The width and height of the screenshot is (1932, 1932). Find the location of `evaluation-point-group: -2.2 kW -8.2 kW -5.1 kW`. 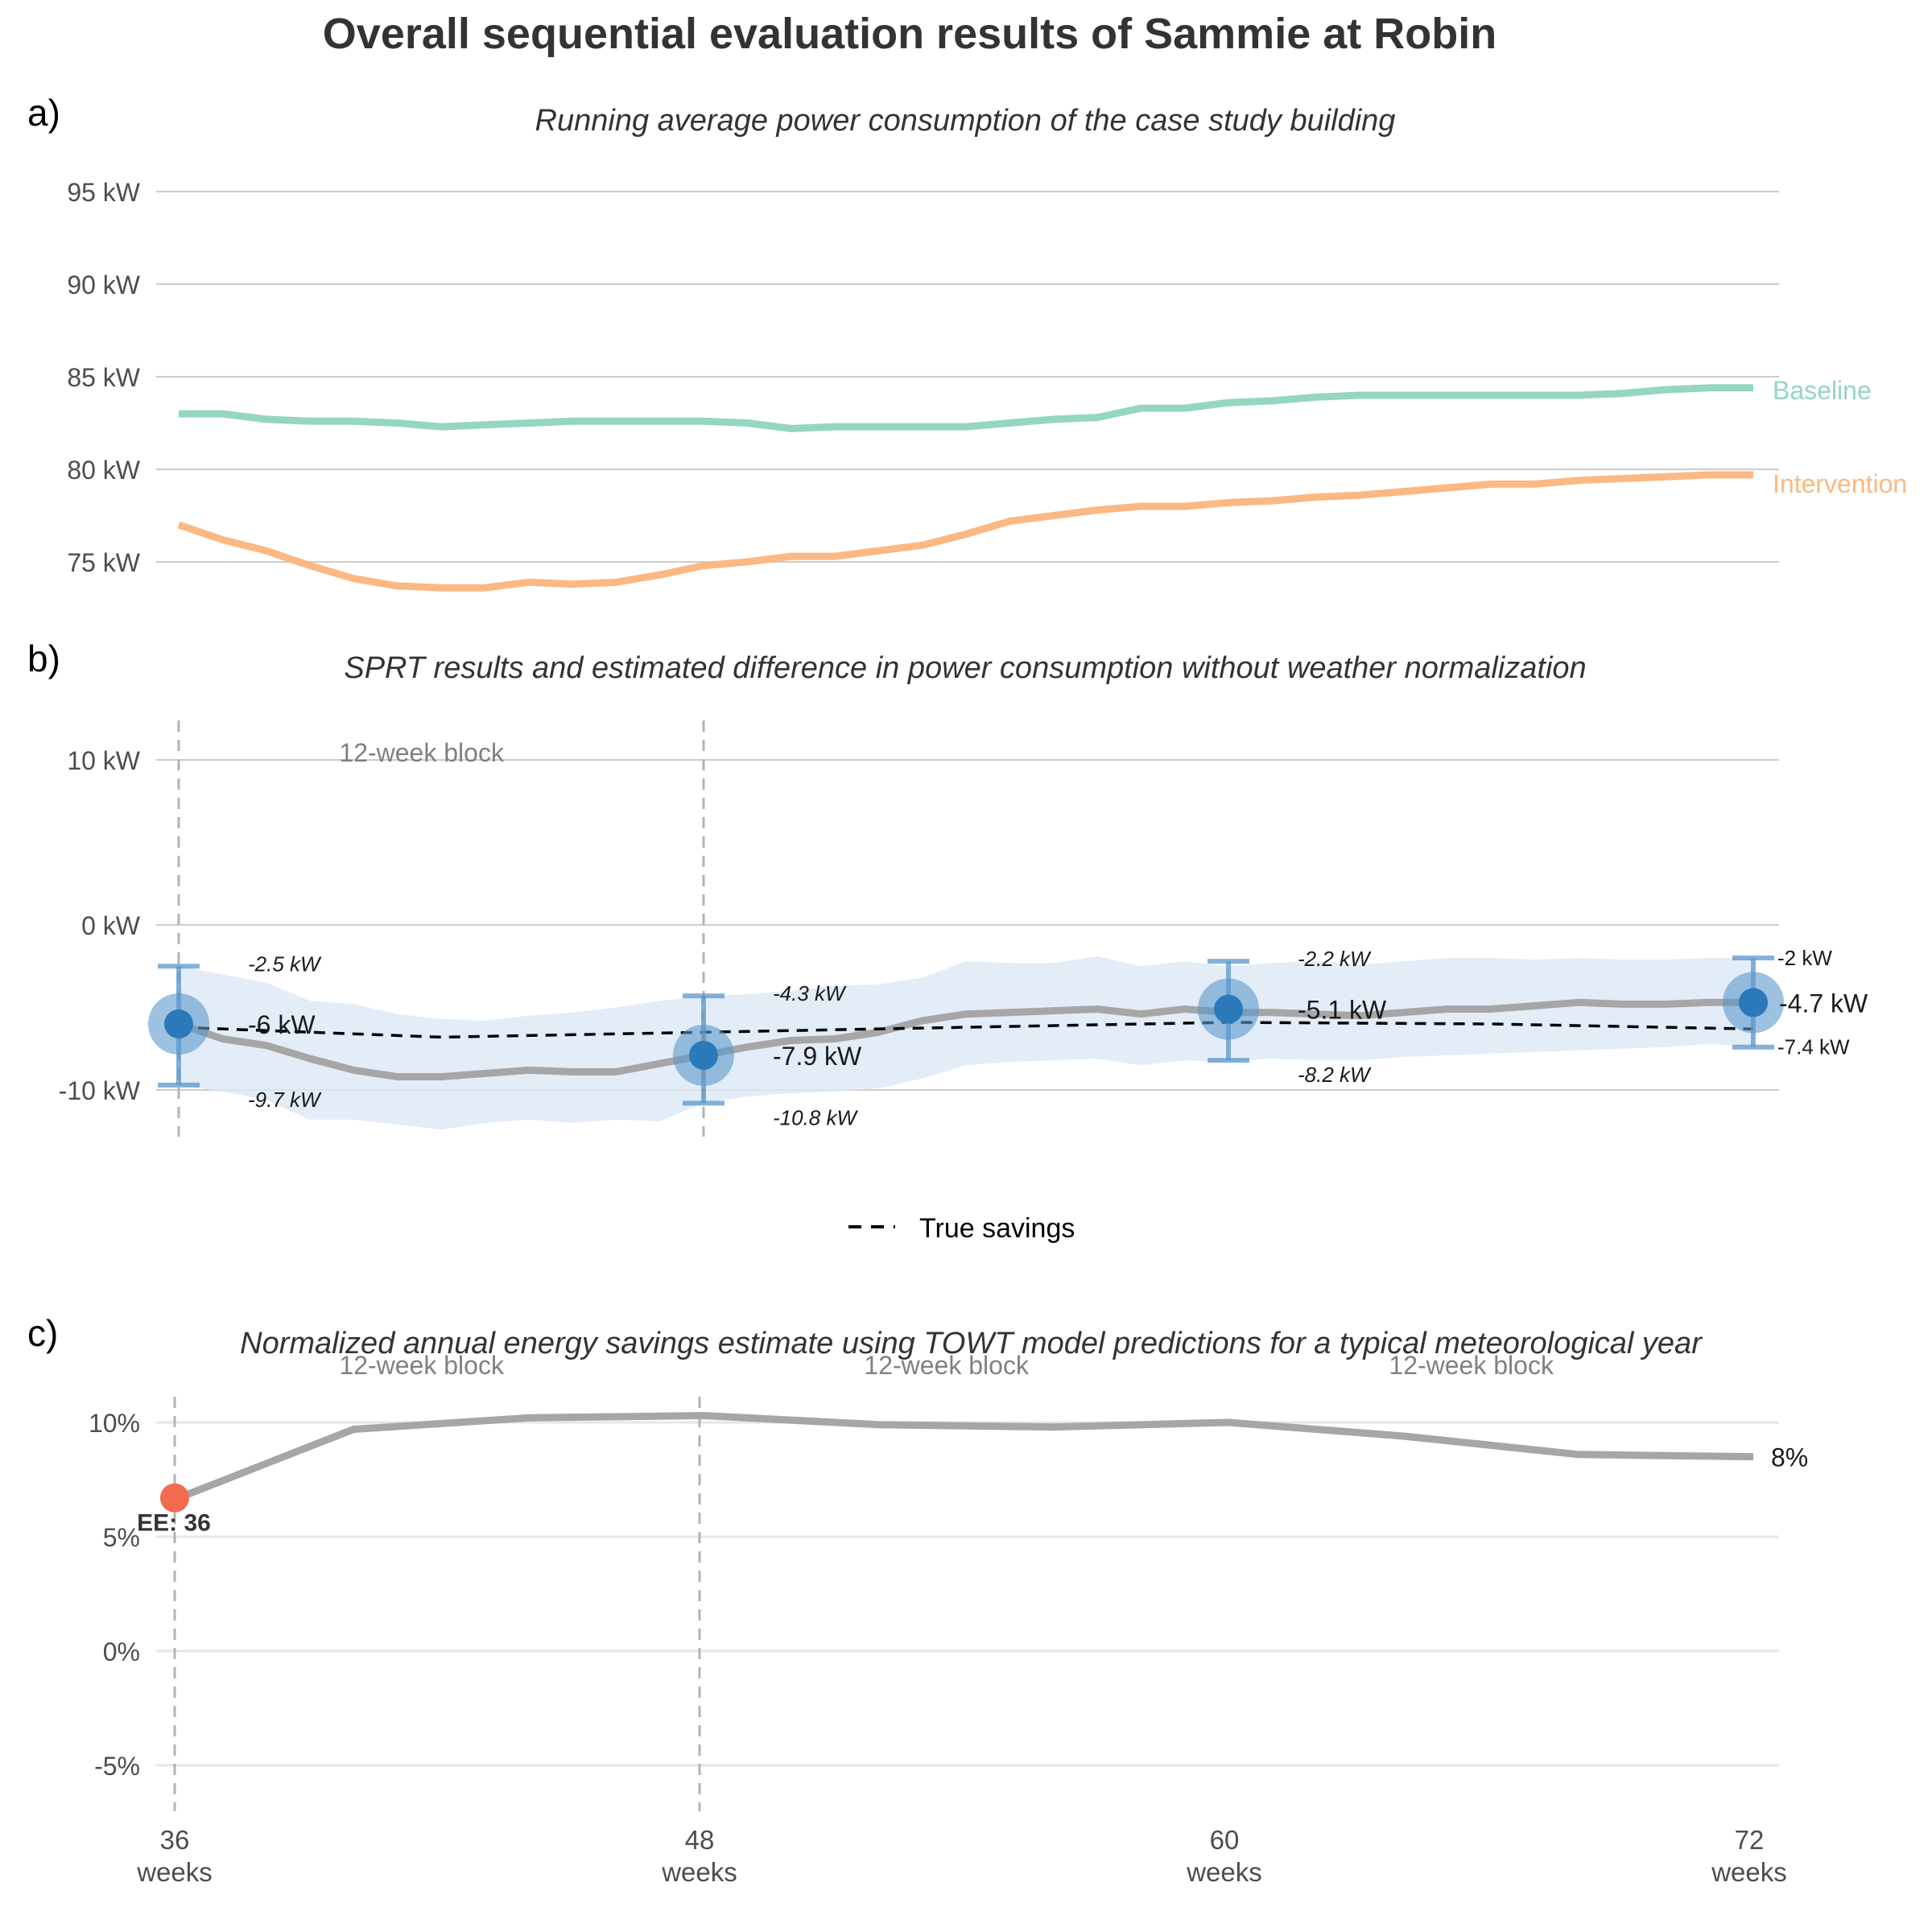

evaluation-point-group: -2.2 kW -8.2 kW -5.1 kW is located at coordinates (1292, 1017).